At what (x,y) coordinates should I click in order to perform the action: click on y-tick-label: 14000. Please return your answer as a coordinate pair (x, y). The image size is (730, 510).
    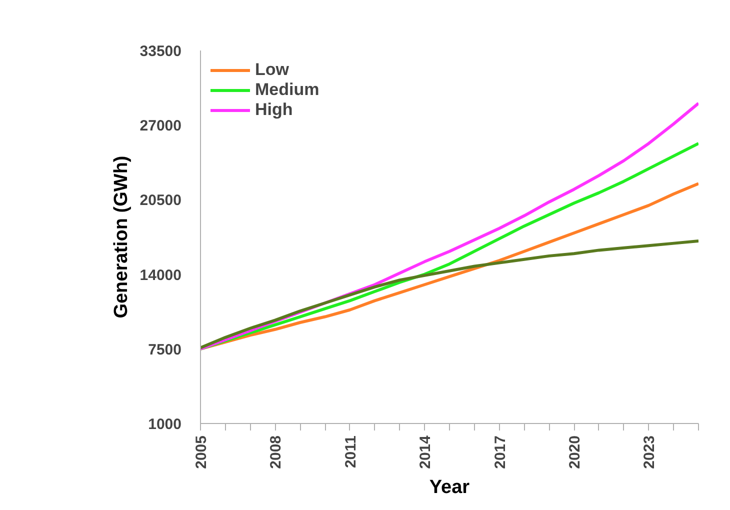
    Looking at the image, I should click on (161, 275).